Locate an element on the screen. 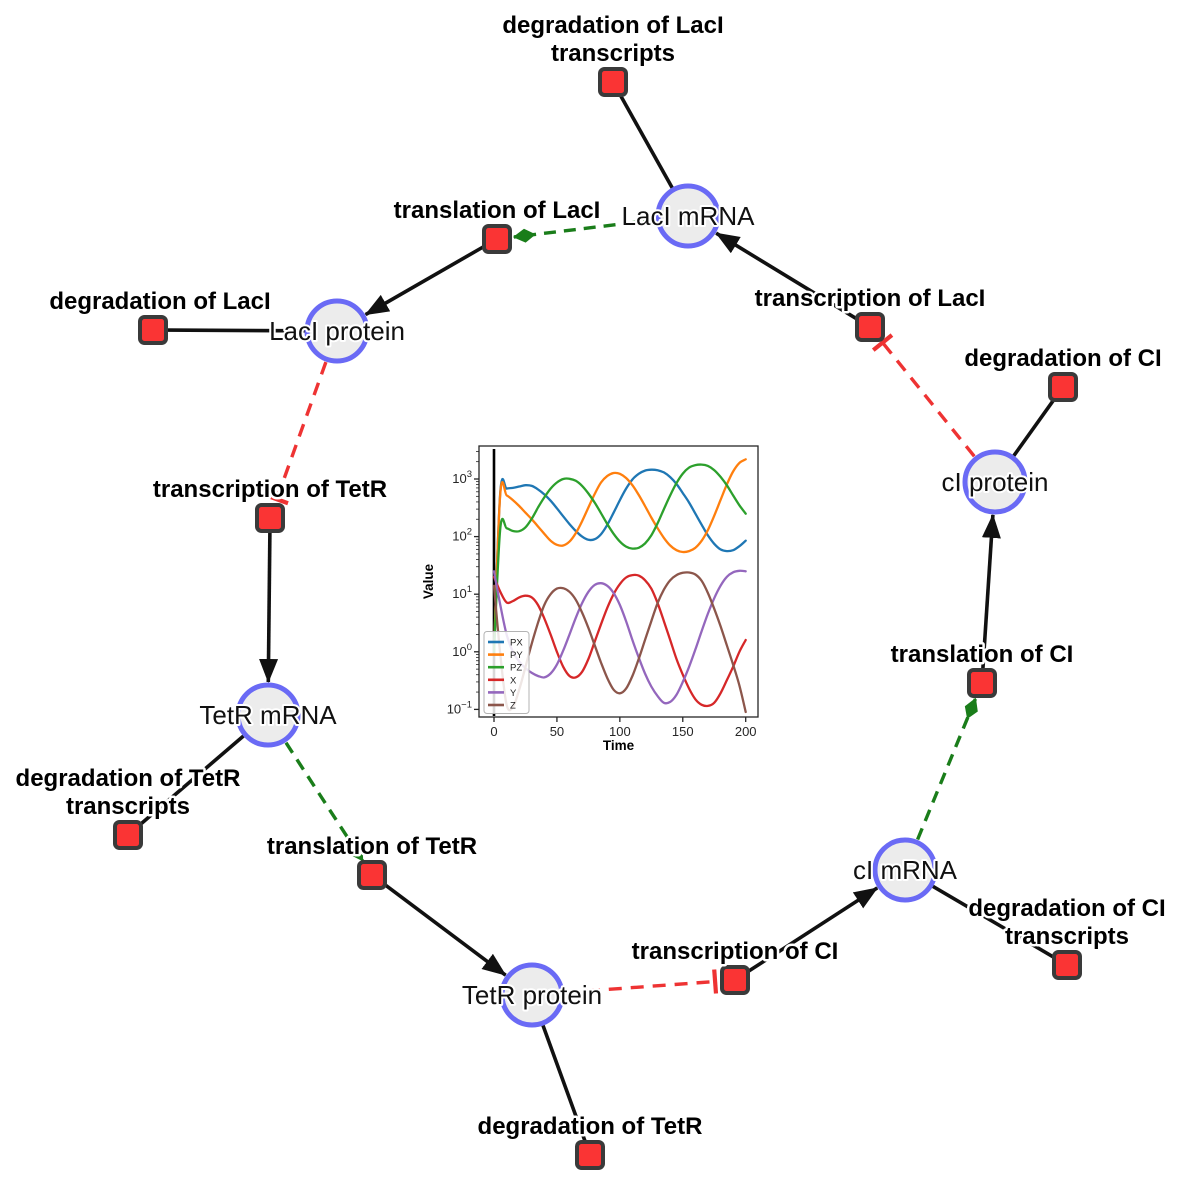  species-node-tetr_mrna is located at coordinates (268, 715).